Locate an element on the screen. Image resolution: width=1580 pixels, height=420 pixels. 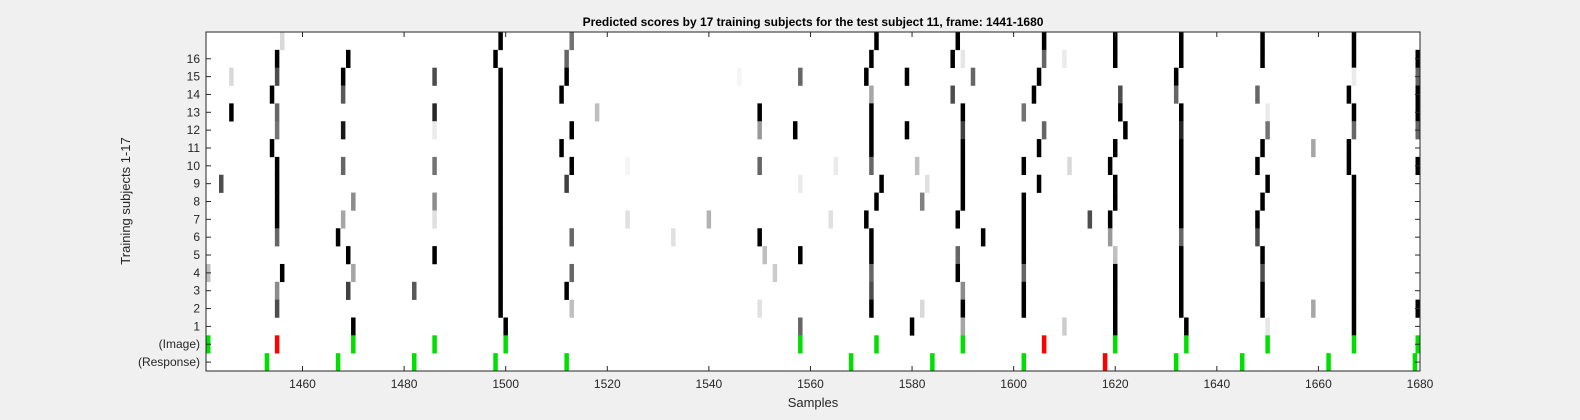
response-marker-incorrect is located at coordinates (1105, 362).